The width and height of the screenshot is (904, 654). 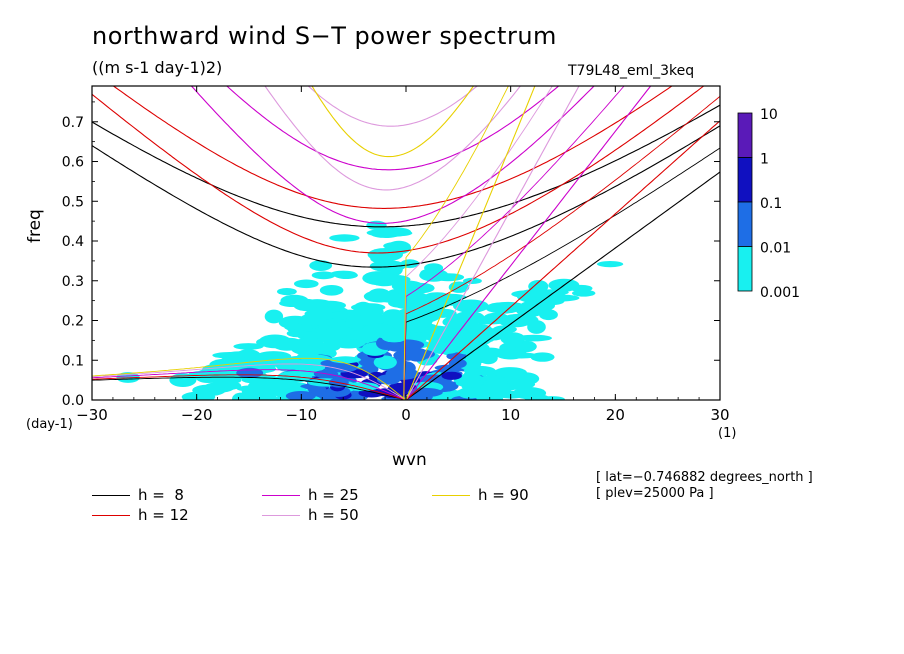 What do you see at coordinates (631, 71) in the screenshot?
I see `run-id: T79L48_eml_3keq` at bounding box center [631, 71].